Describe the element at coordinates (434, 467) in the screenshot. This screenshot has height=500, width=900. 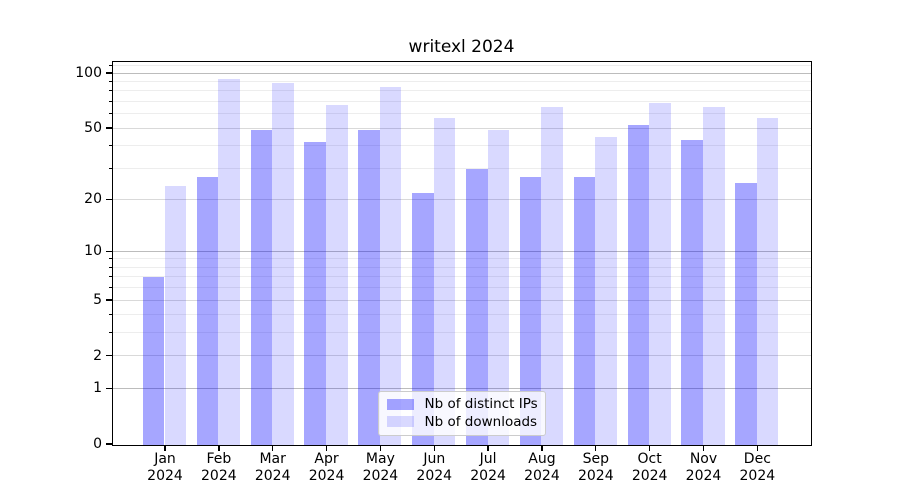
I see `xtick-label-jun: Jun 2024` at that location.